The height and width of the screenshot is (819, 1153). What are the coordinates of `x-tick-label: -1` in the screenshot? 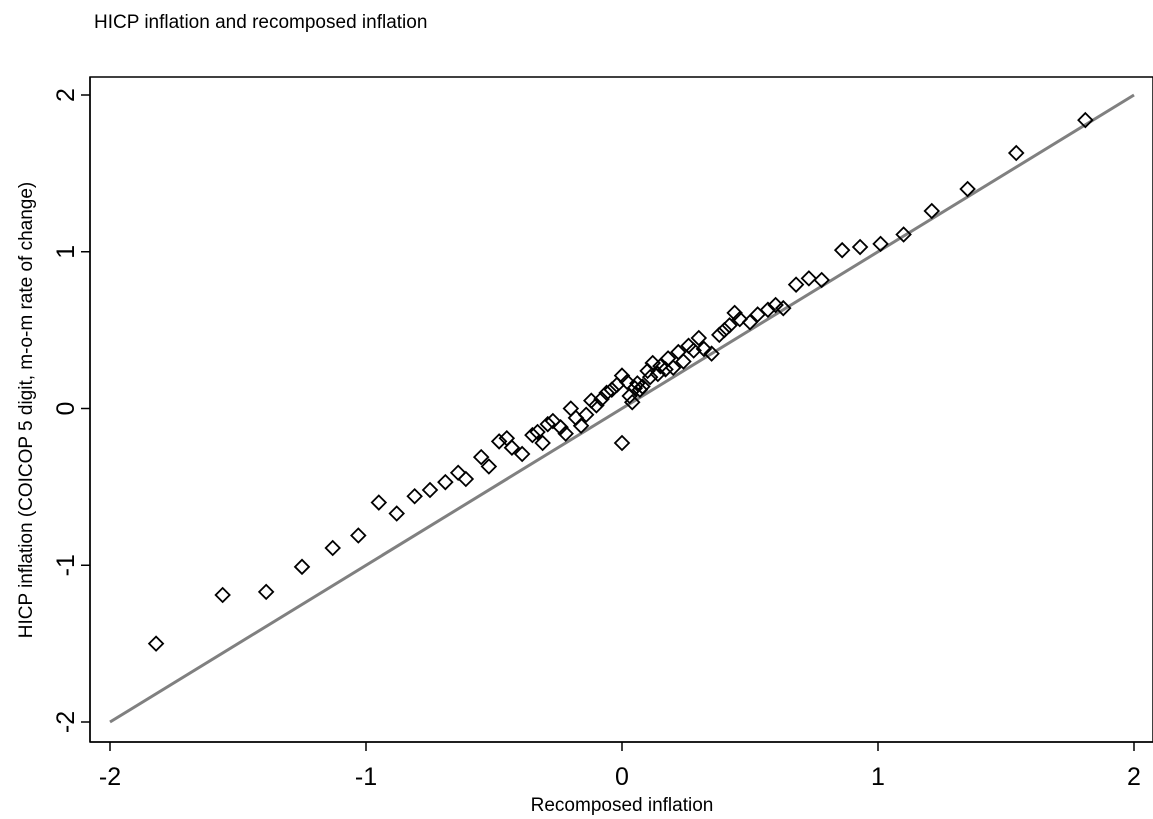 It's located at (366, 777).